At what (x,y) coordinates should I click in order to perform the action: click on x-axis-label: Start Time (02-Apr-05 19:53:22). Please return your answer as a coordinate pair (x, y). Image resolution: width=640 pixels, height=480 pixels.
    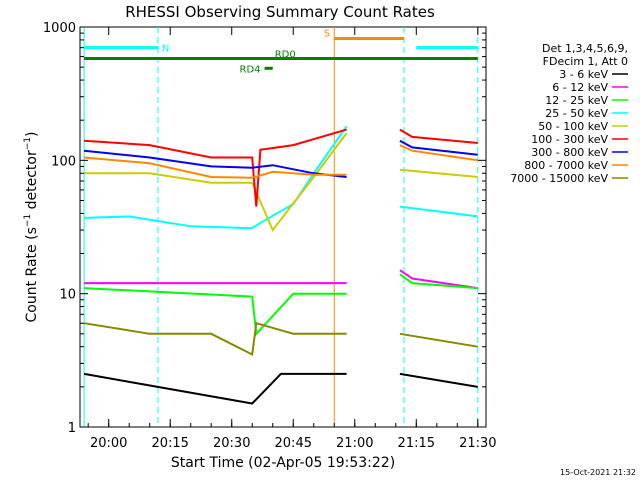
    Looking at the image, I should click on (283, 463).